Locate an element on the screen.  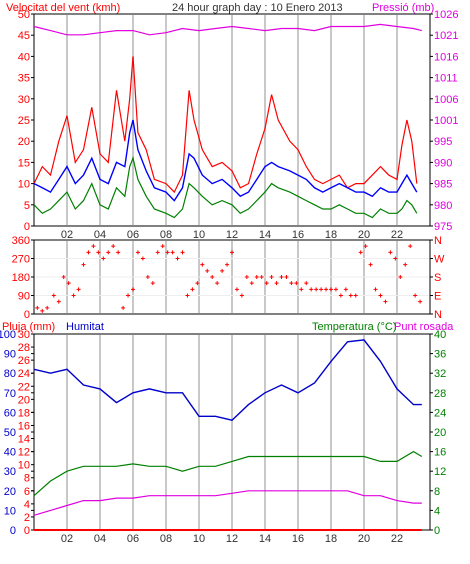
tick-label: 14 is located at coordinates (24, 440).